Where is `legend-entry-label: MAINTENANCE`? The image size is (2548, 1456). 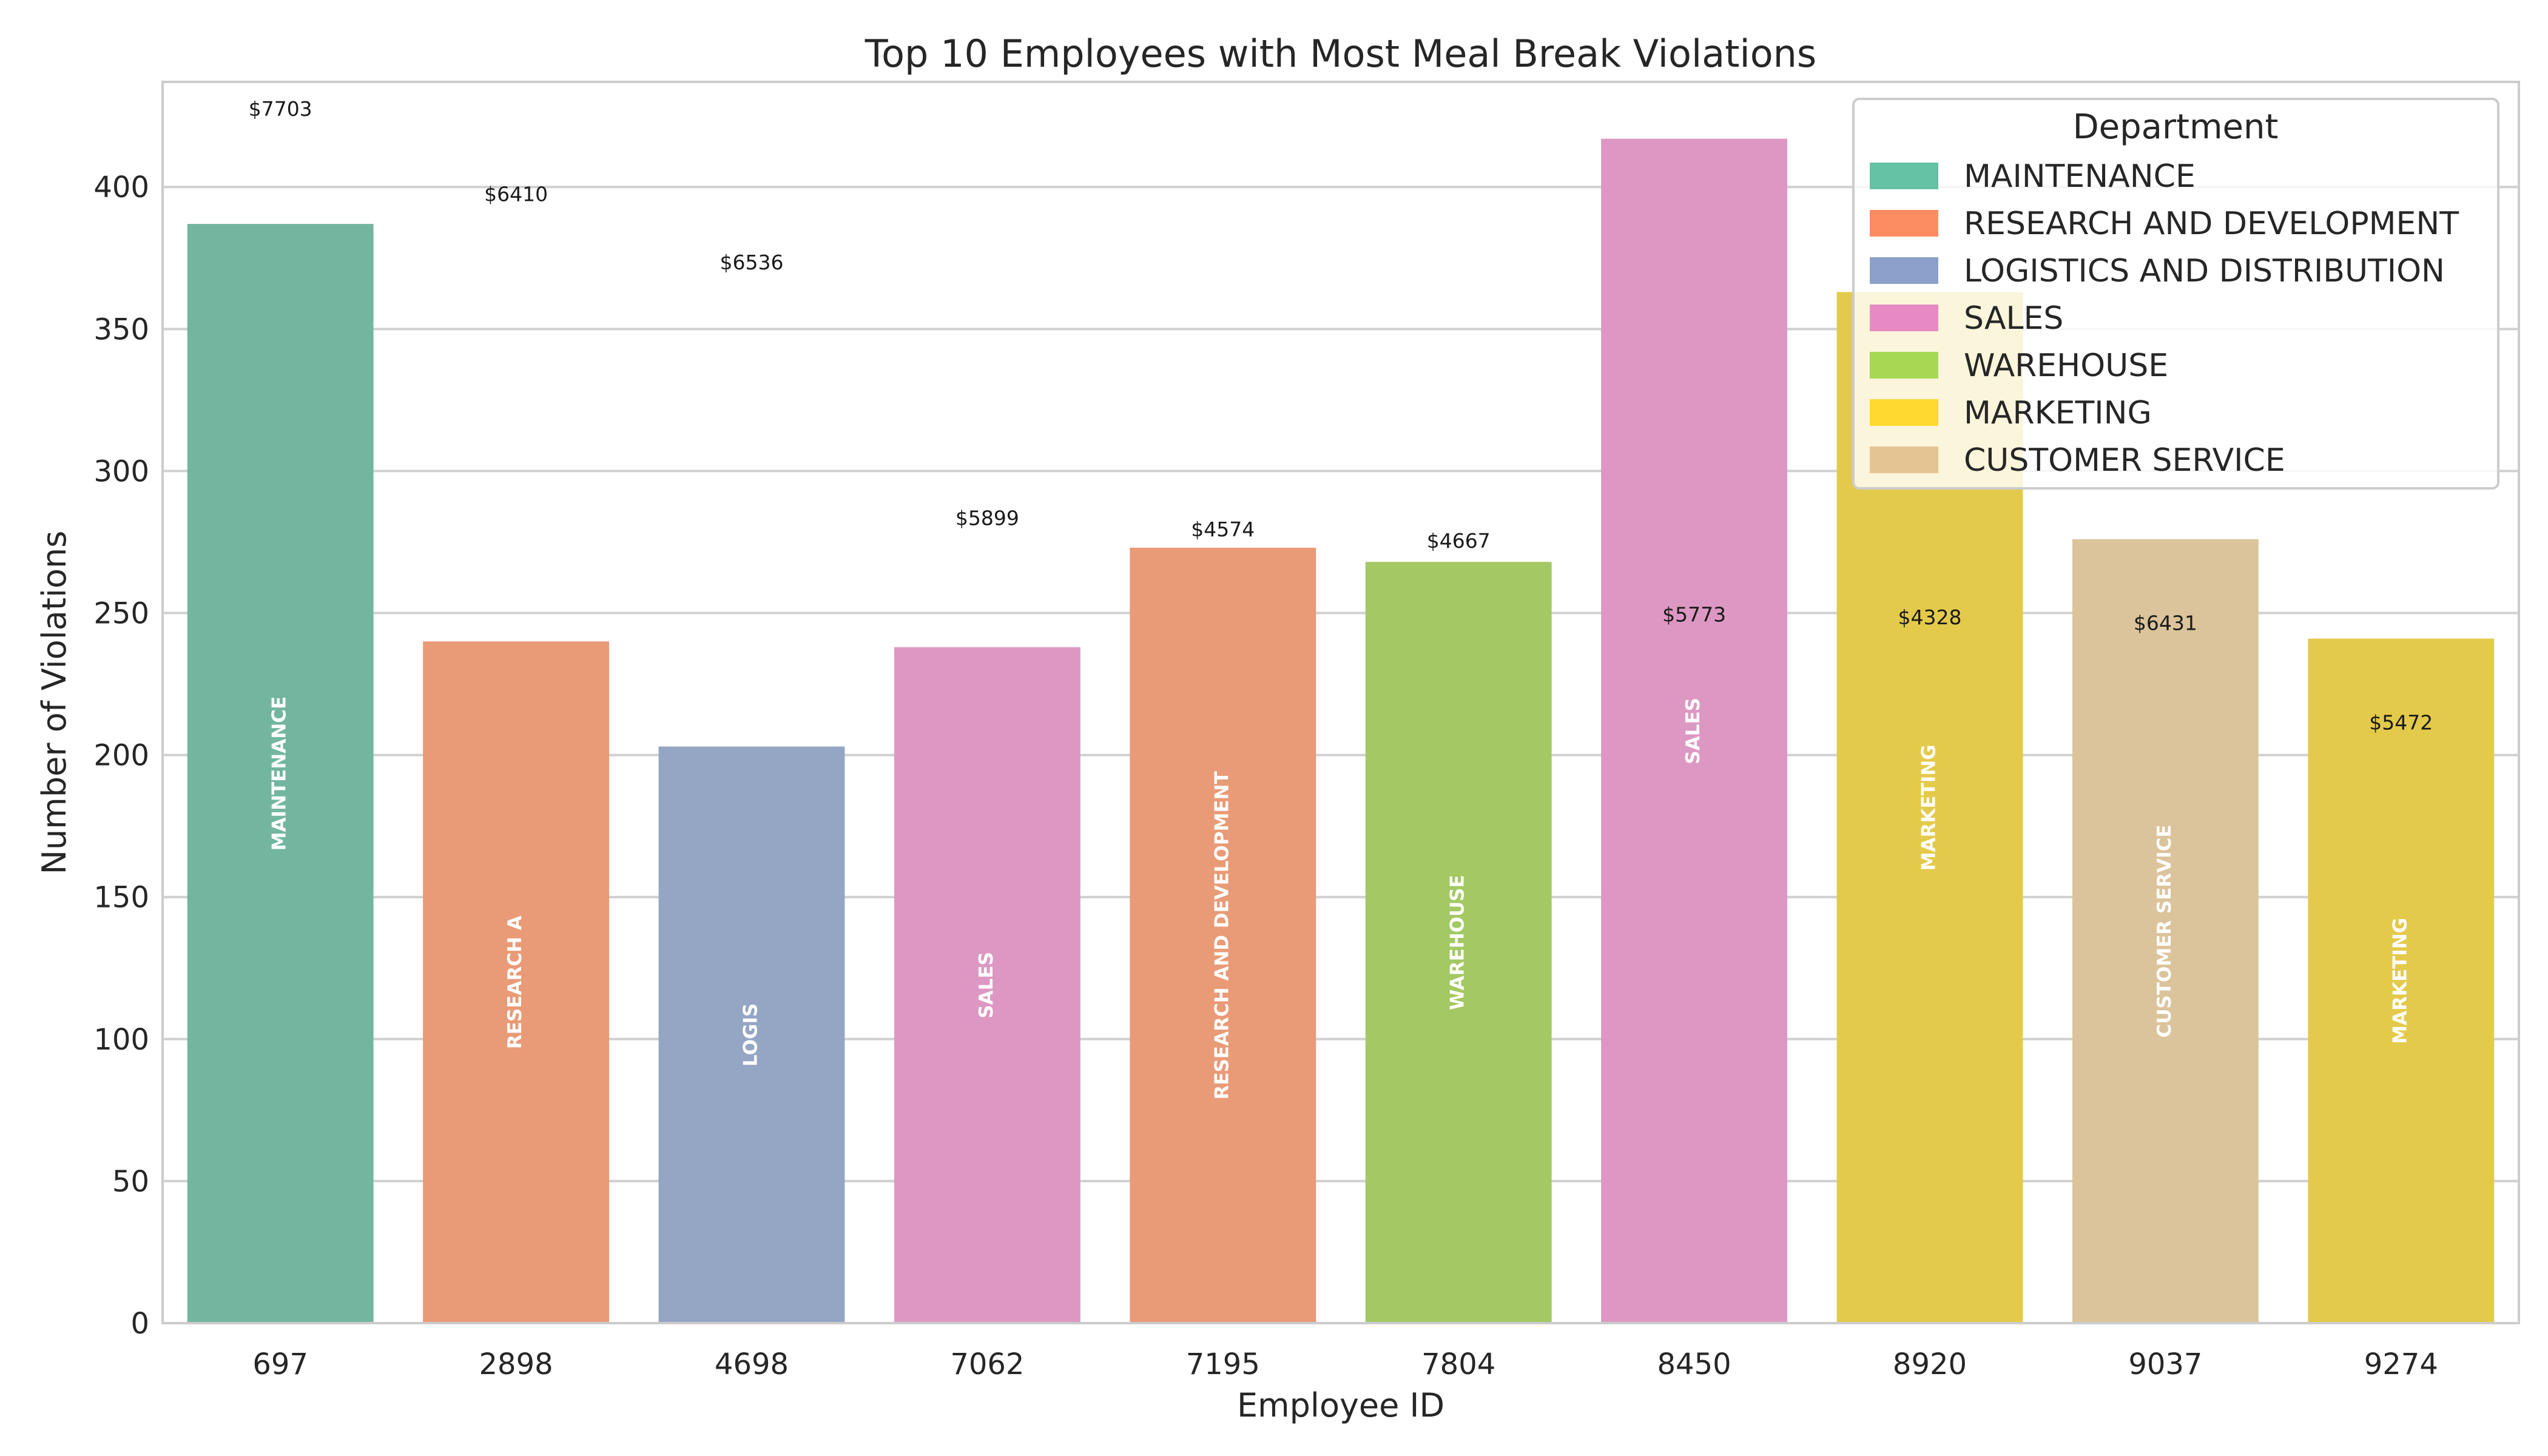 legend-entry-label: MAINTENANCE is located at coordinates (2080, 176).